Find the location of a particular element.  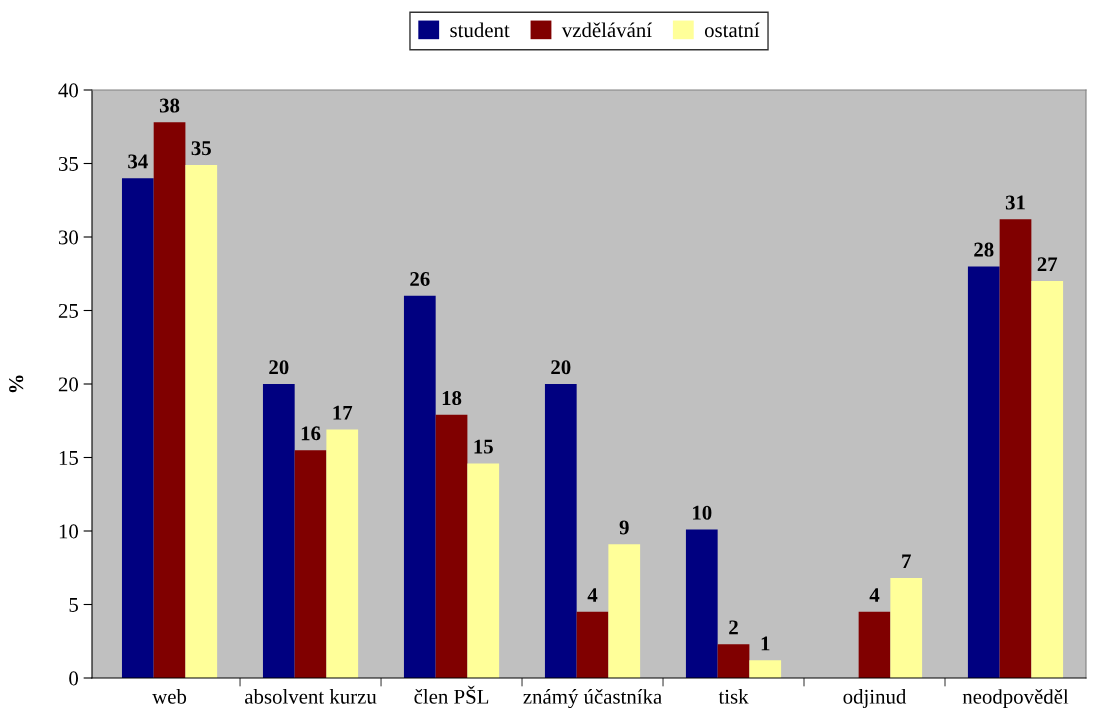

legend-label: ostatní is located at coordinates (732, 30).